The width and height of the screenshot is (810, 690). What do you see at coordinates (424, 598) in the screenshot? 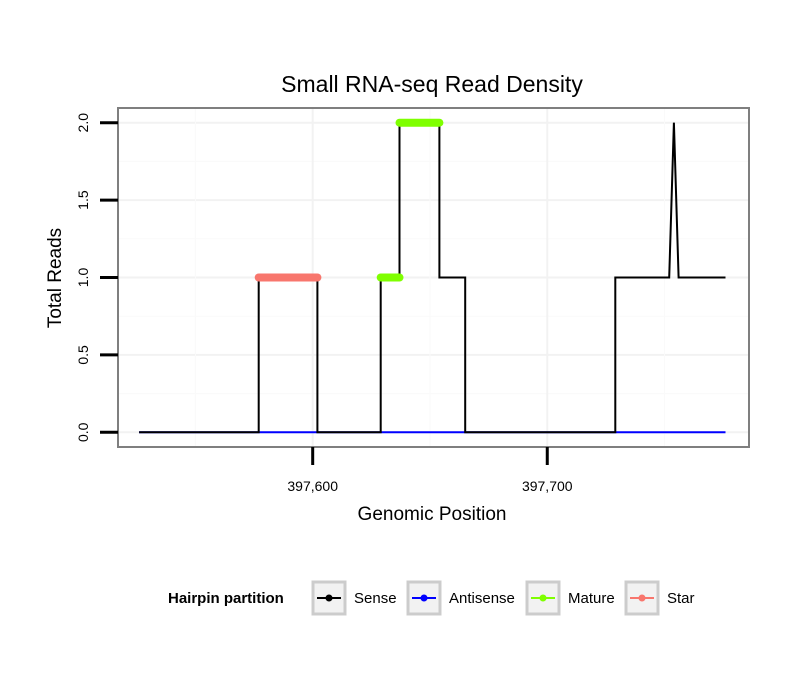
I see `legend-key-dot-antisense` at bounding box center [424, 598].